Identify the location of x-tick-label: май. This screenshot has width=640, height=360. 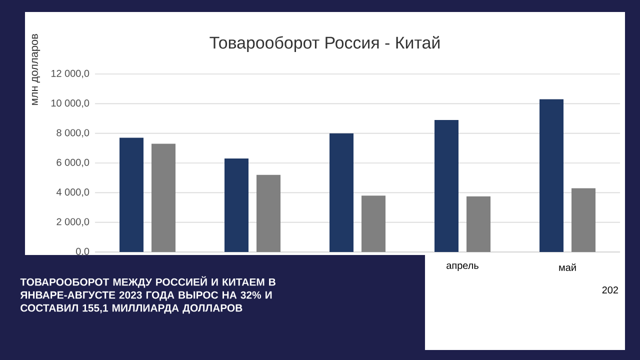
(567, 268).